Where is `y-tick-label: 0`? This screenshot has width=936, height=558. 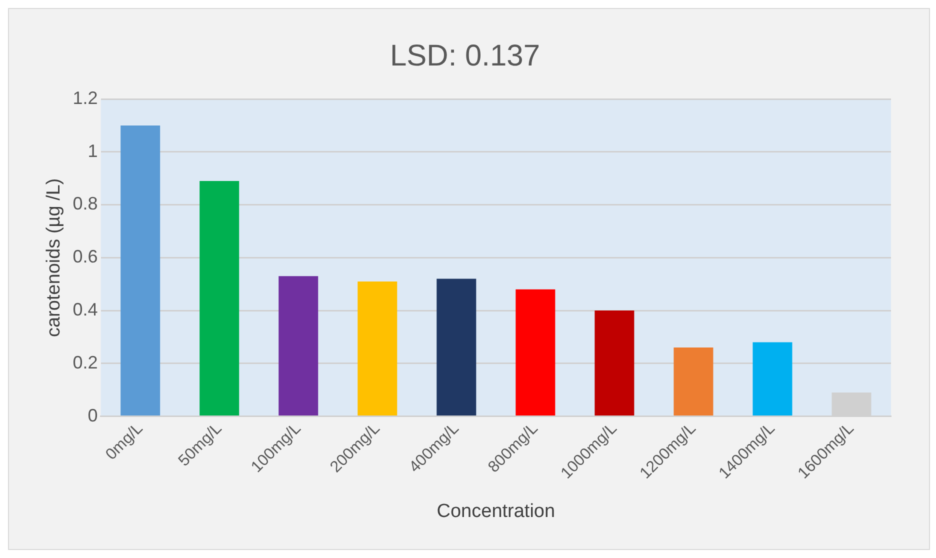
y-tick-label: 0 is located at coordinates (93, 415).